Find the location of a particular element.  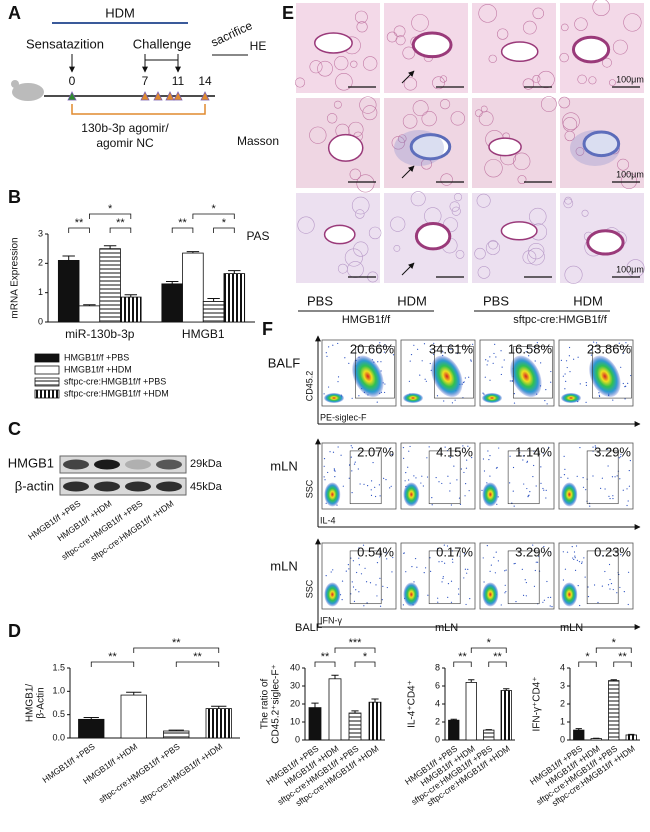

y-tick-label: 3 is located at coordinates (562, 685).